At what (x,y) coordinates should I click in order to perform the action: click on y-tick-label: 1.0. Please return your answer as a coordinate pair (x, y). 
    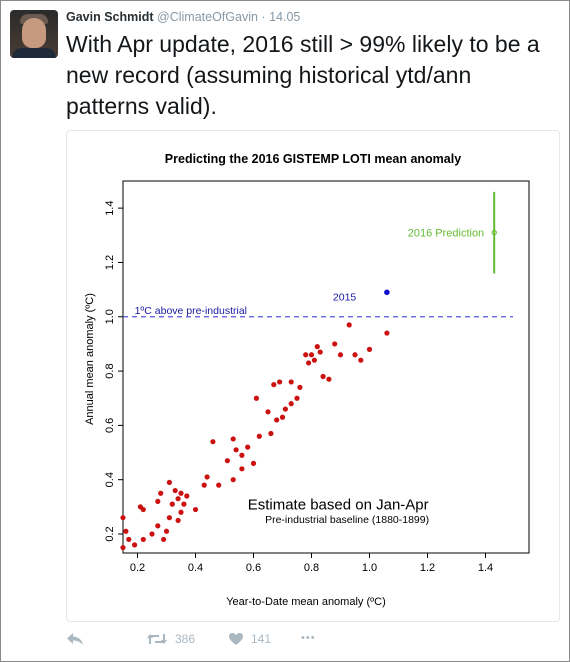
    Looking at the image, I should click on (110, 316).